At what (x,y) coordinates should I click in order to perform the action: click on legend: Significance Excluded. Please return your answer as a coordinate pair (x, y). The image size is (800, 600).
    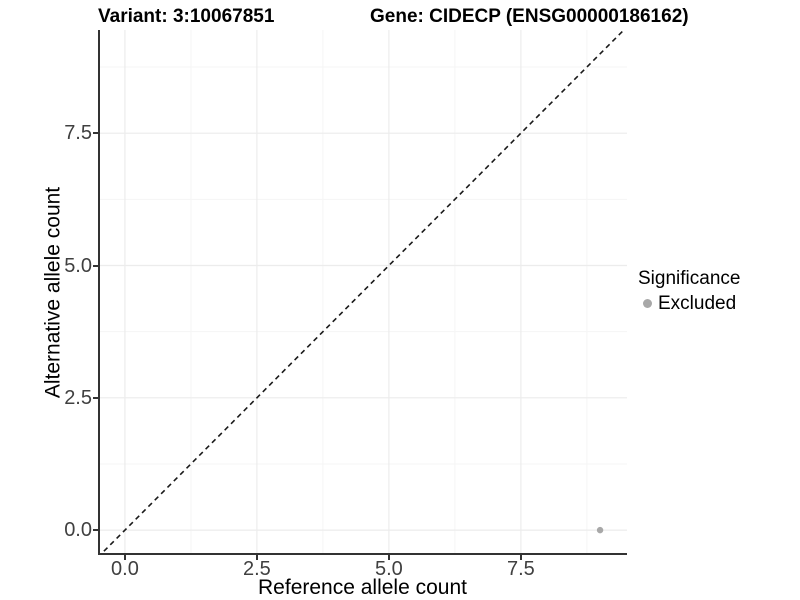
    Looking at the image, I should click on (689, 291).